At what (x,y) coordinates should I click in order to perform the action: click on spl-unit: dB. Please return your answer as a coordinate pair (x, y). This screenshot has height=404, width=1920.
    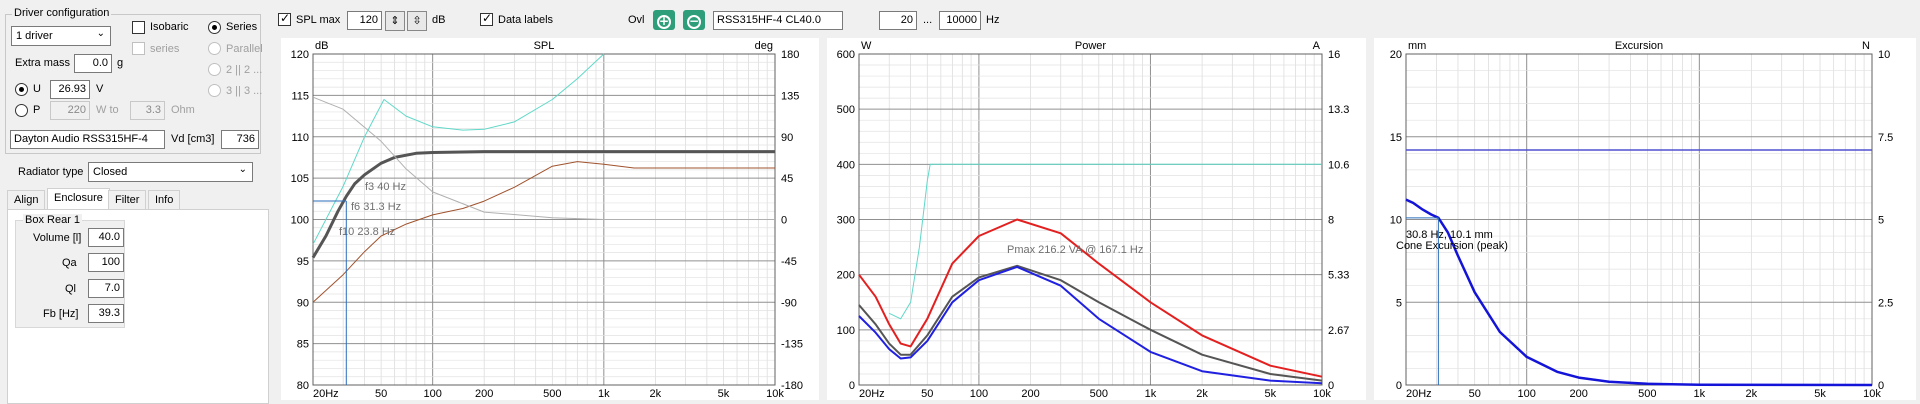
    Looking at the image, I should click on (439, 20).